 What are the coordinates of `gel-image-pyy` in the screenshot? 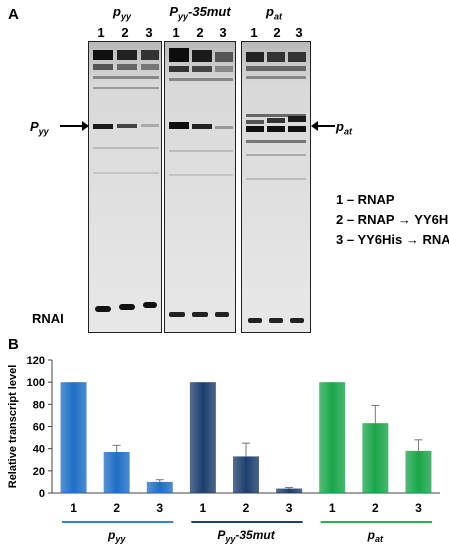 It's located at (125, 187).